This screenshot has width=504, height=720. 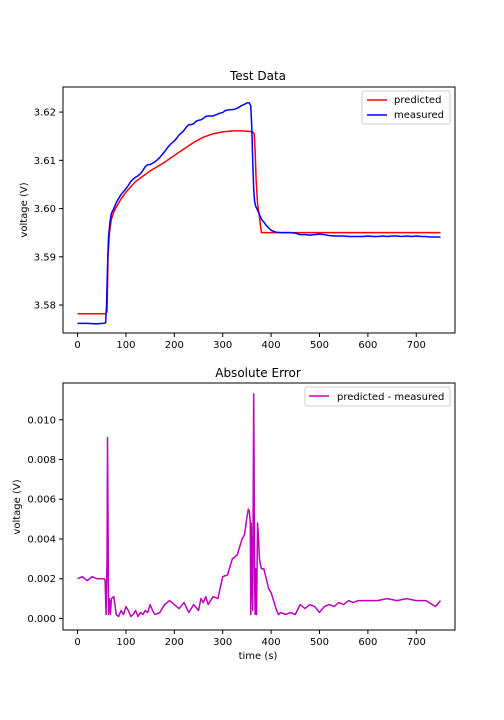 I want to click on legend: predicted - measured, so click(x=377, y=396).